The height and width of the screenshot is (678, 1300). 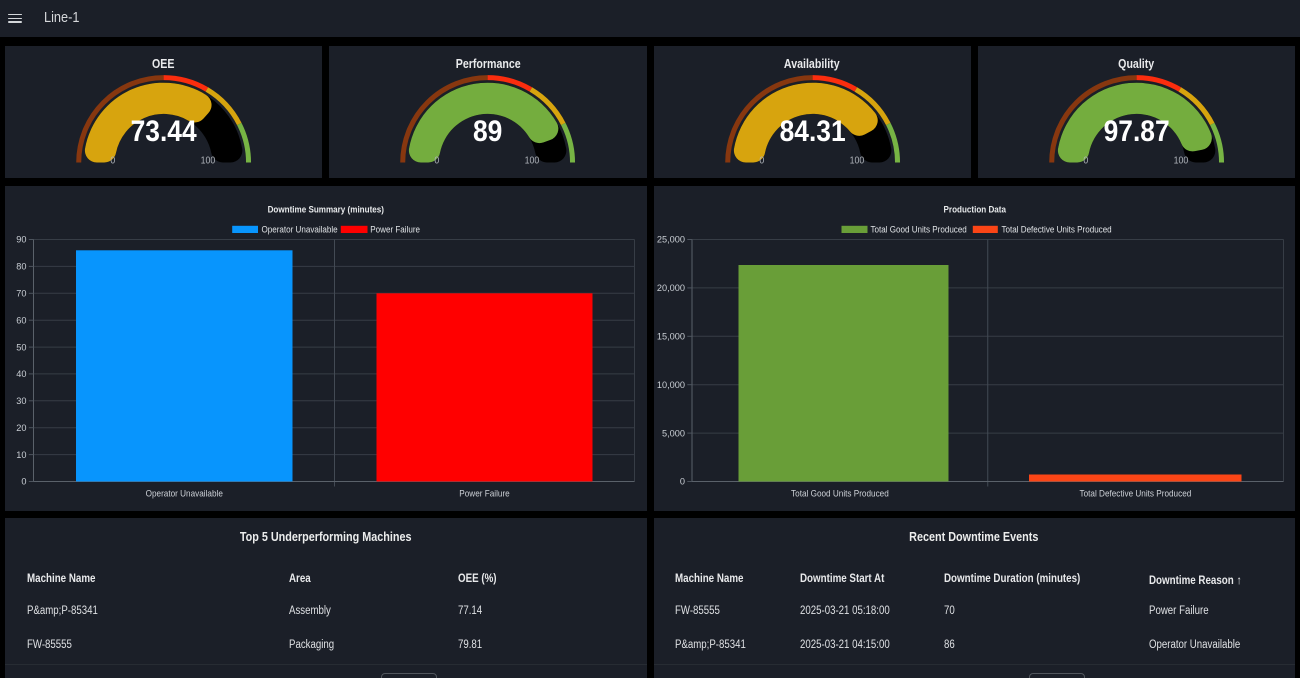 What do you see at coordinates (326, 208) in the screenshot?
I see `svg-text: Downtime Summary (minutes)` at bounding box center [326, 208].